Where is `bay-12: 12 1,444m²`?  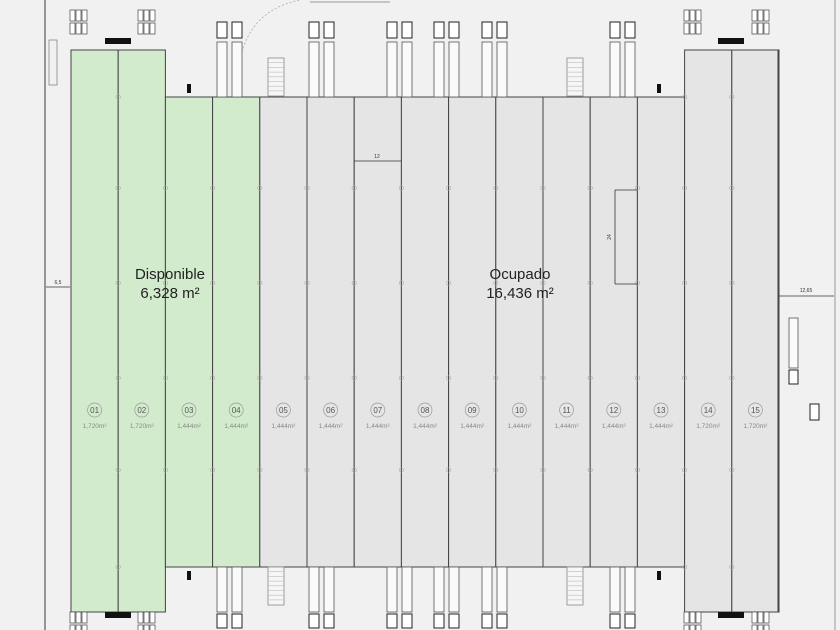
bay-12: 12 1,444m² is located at coordinates (612, 332).